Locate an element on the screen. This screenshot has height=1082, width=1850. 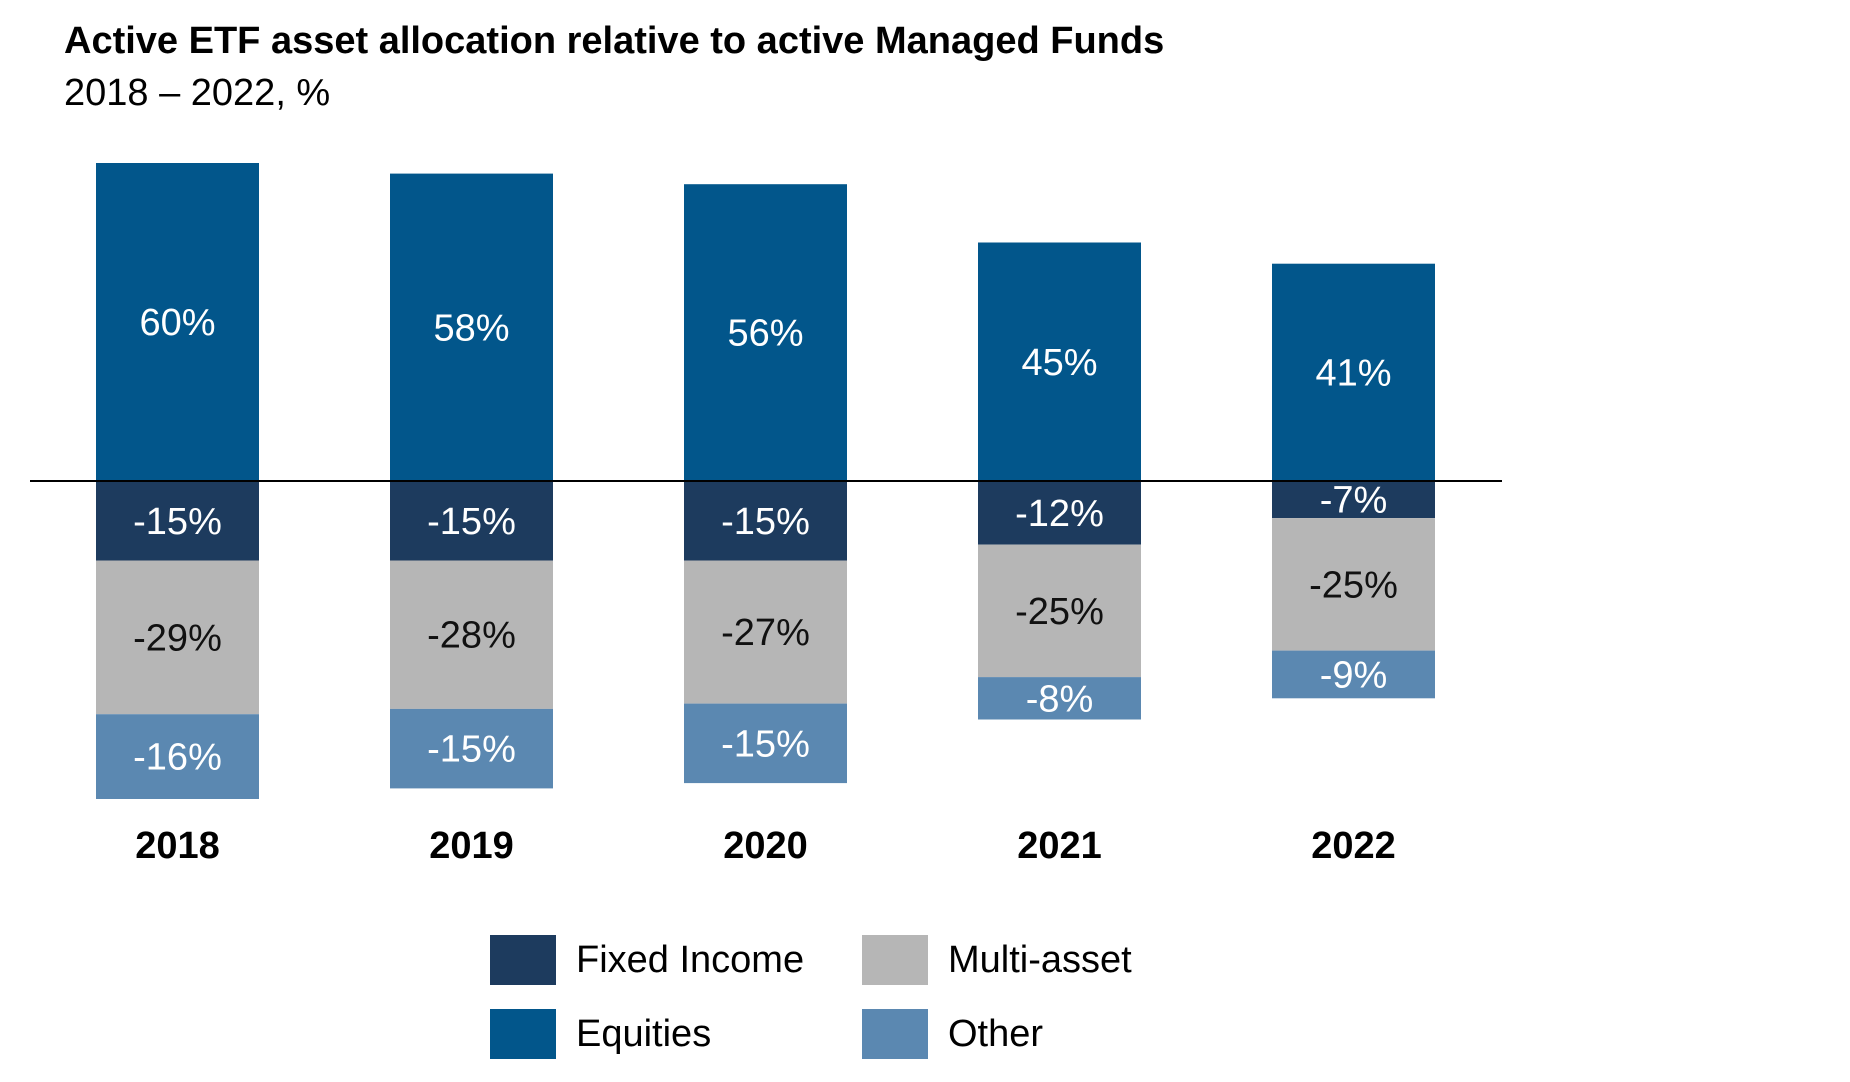
legend-item-equities: Equities is located at coordinates (600, 1034).